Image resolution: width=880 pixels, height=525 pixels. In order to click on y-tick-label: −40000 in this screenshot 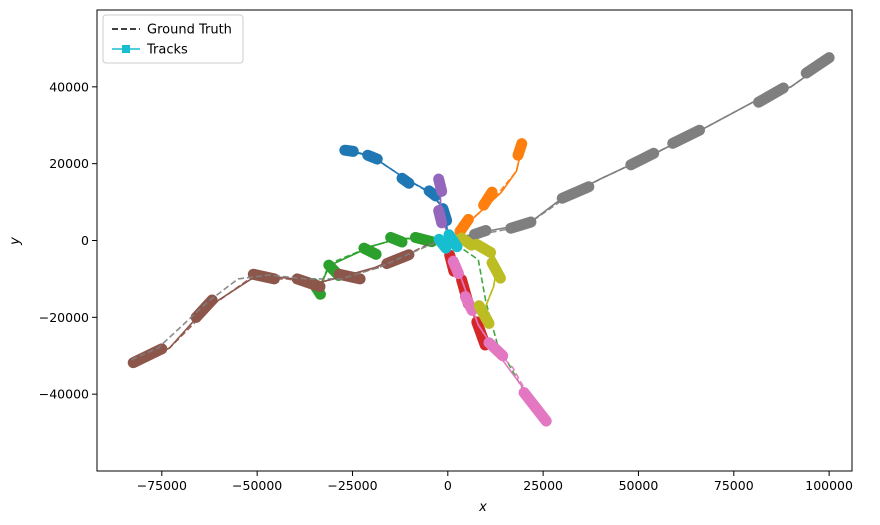, I will do `click(64, 394)`.